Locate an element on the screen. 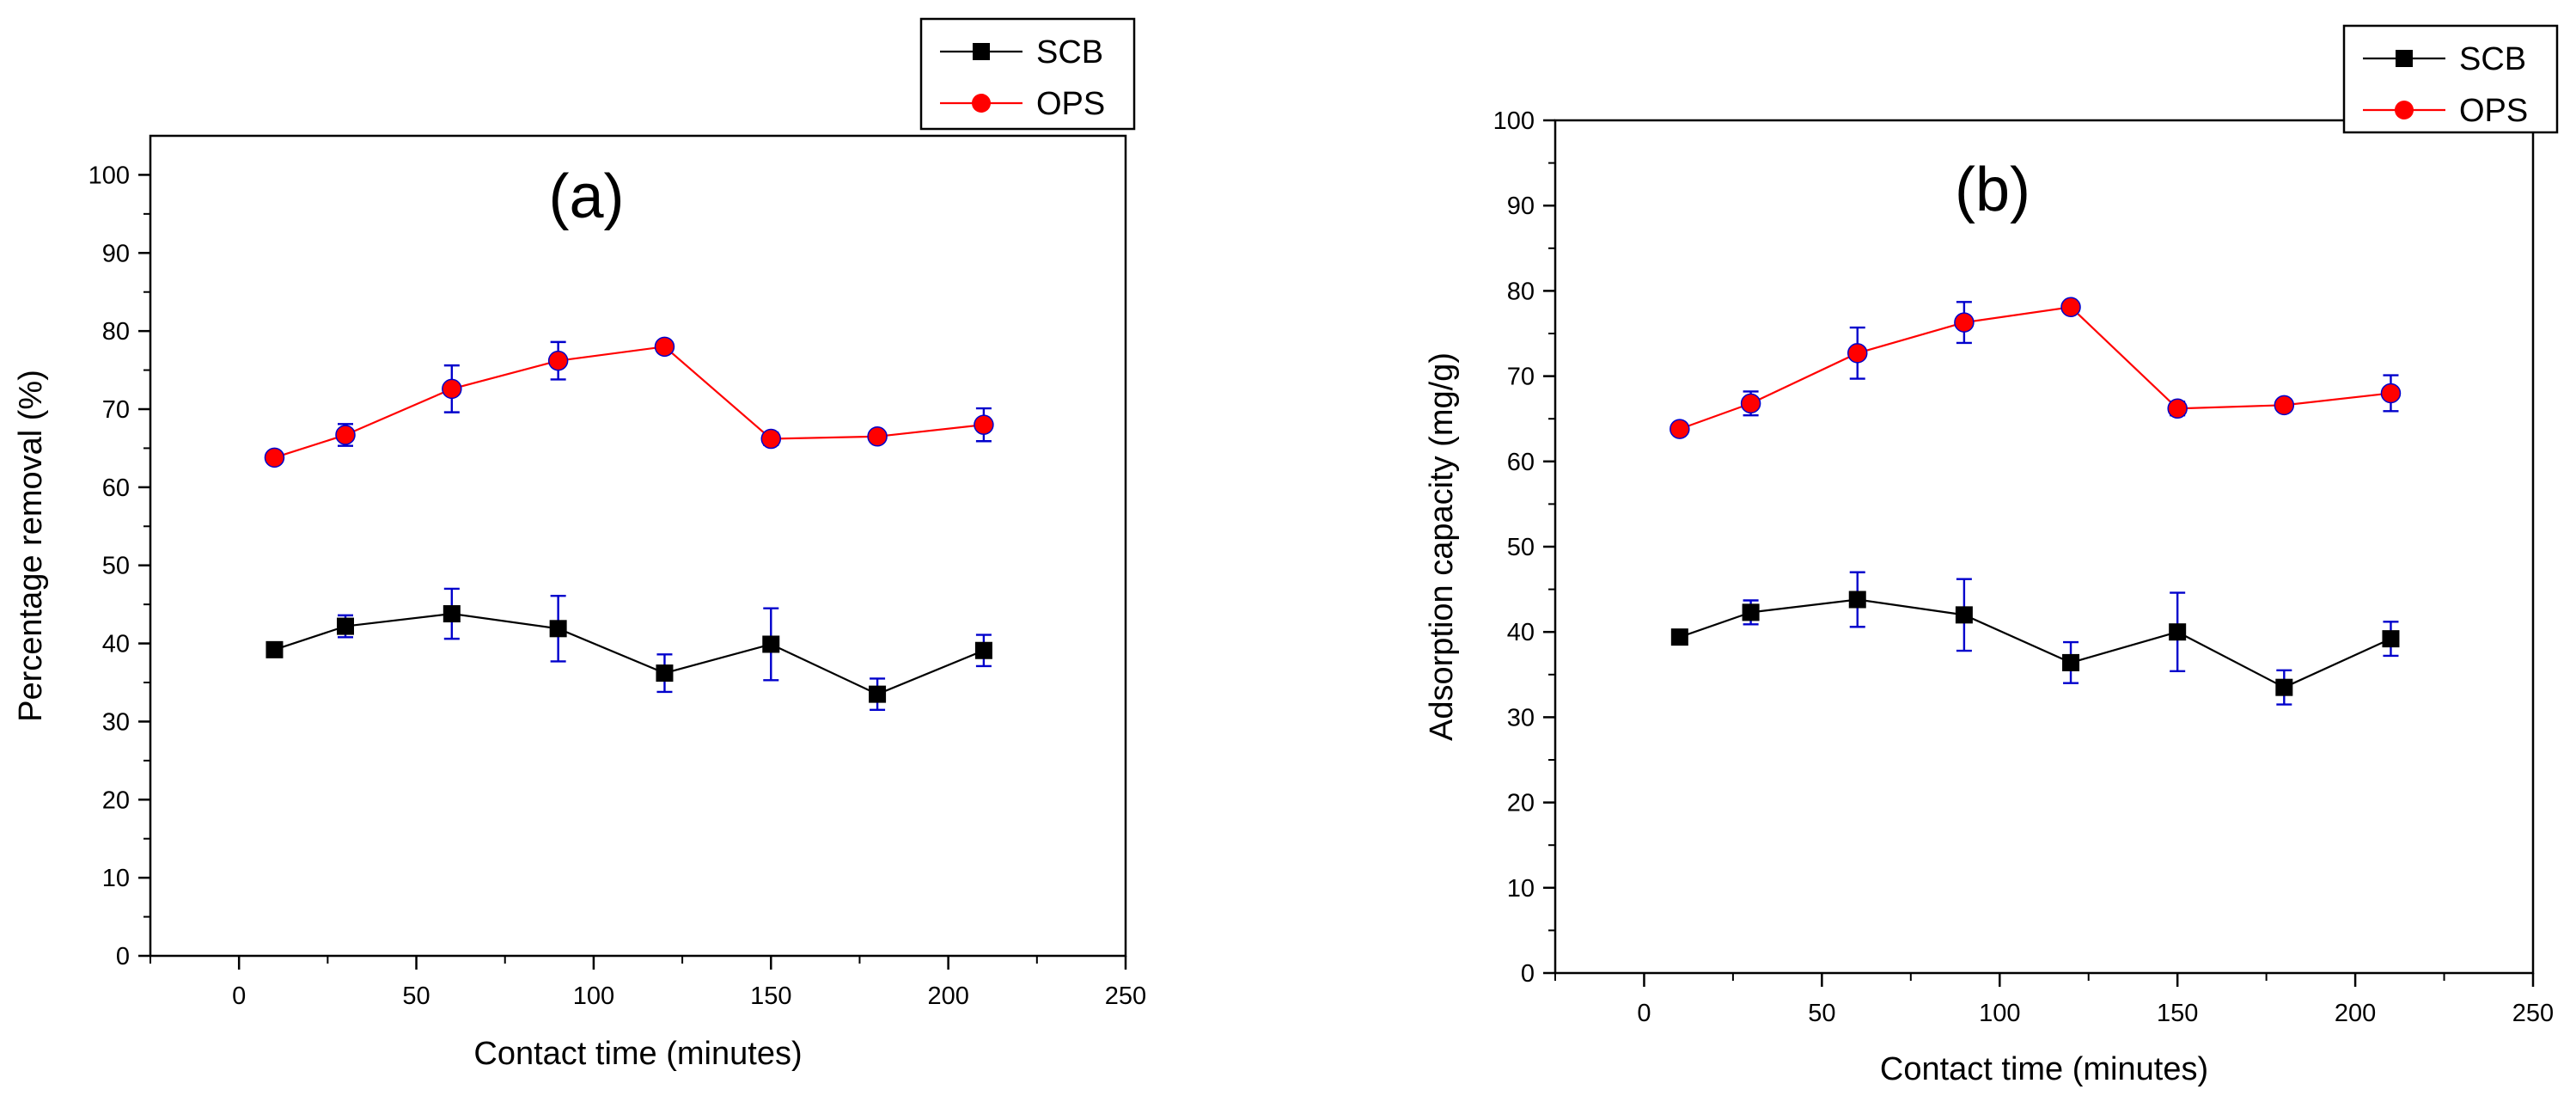 The width and height of the screenshot is (2576, 1114). panel-a-series-scb is located at coordinates (629, 649).